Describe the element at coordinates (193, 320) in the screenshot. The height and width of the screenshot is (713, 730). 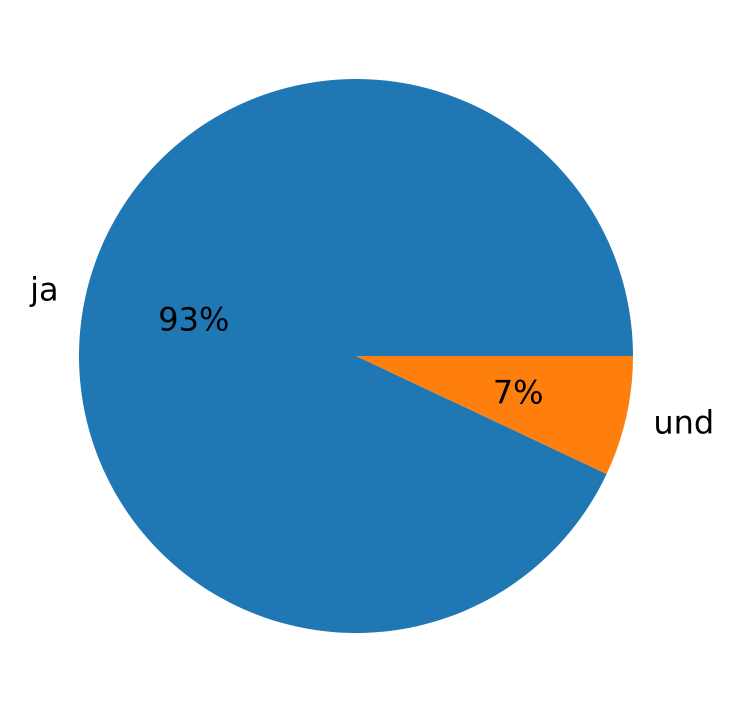
I see `percent-label: 93%` at that location.